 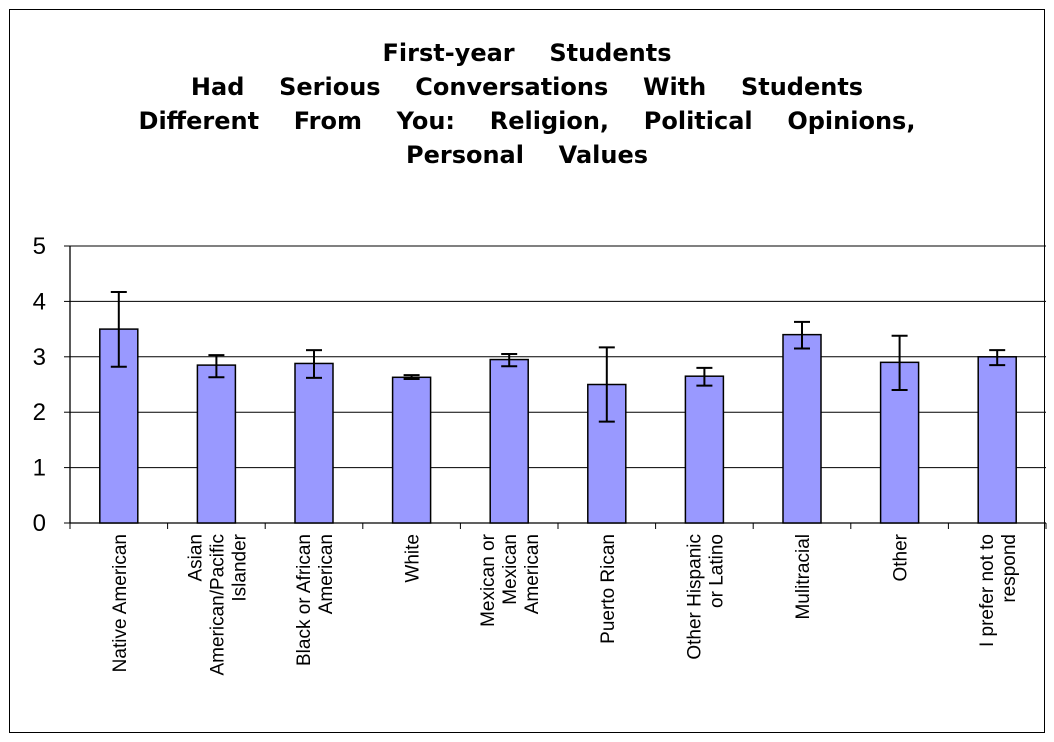 What do you see at coordinates (803, 577) in the screenshot?
I see `x-category-label: Mulitracial` at bounding box center [803, 577].